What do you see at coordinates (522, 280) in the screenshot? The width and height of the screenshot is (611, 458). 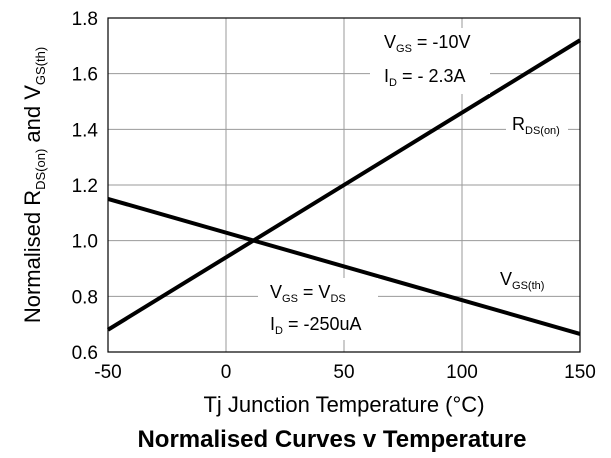 I see `series-label-vgs-th: VGS(th)` at bounding box center [522, 280].